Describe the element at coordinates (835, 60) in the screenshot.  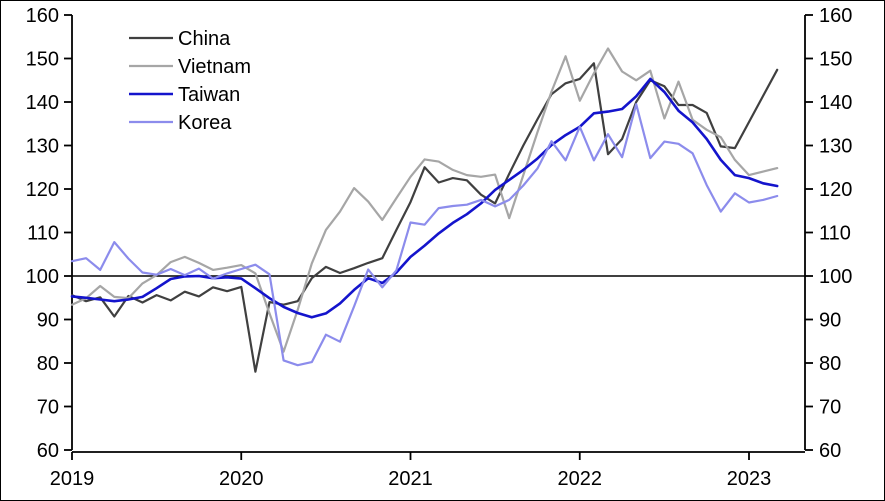
I see `y-tick-label-right: 150` at that location.